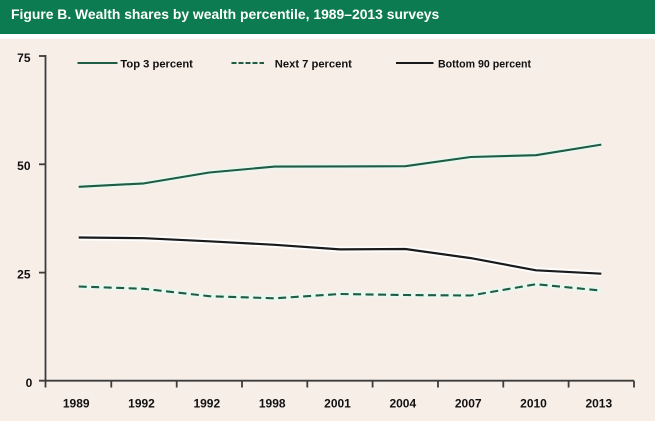  I want to click on svg-text: 2013, so click(598, 403).